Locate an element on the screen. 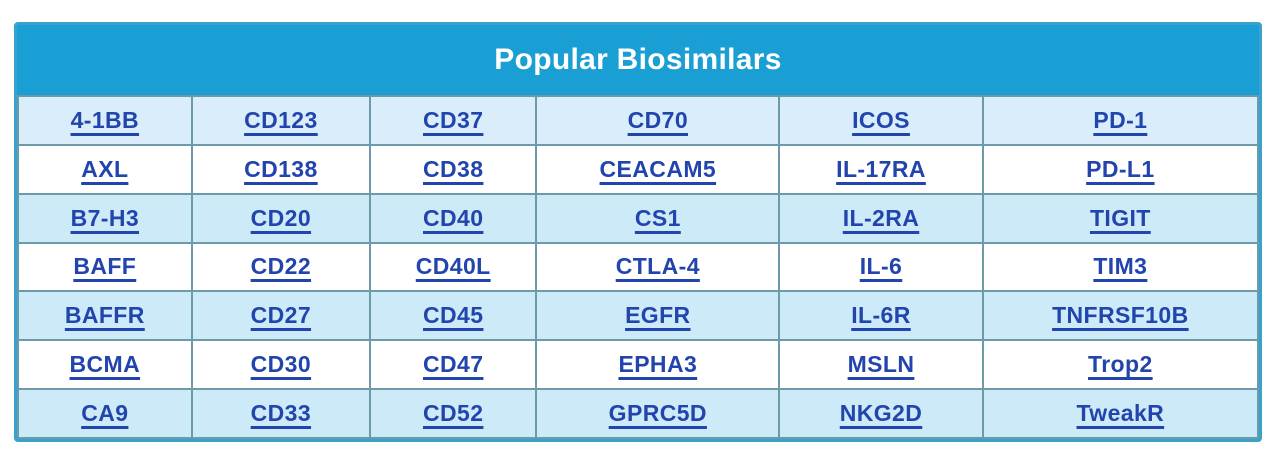 This screenshot has height=464, width=1276. table-cell: ICOS is located at coordinates (881, 120).